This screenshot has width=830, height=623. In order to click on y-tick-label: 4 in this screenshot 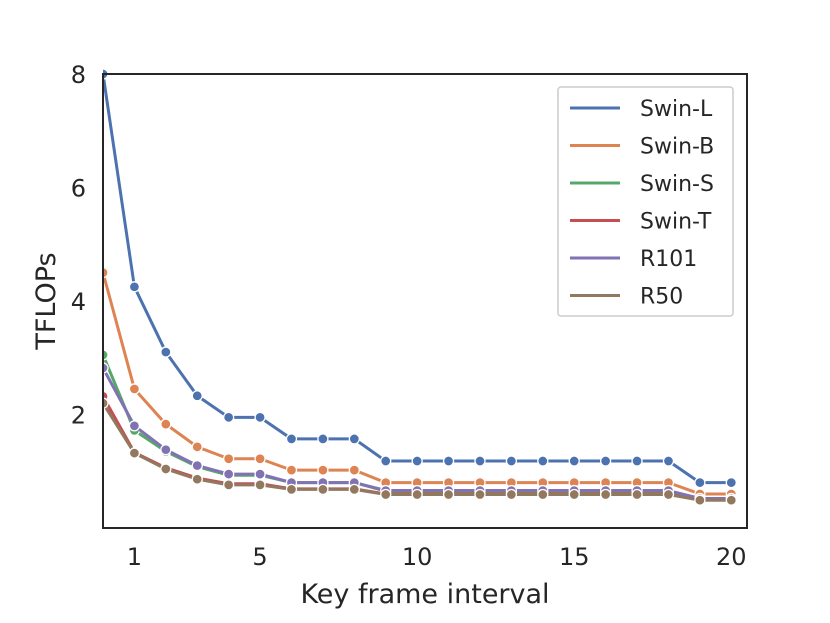, I will do `click(78, 302)`.